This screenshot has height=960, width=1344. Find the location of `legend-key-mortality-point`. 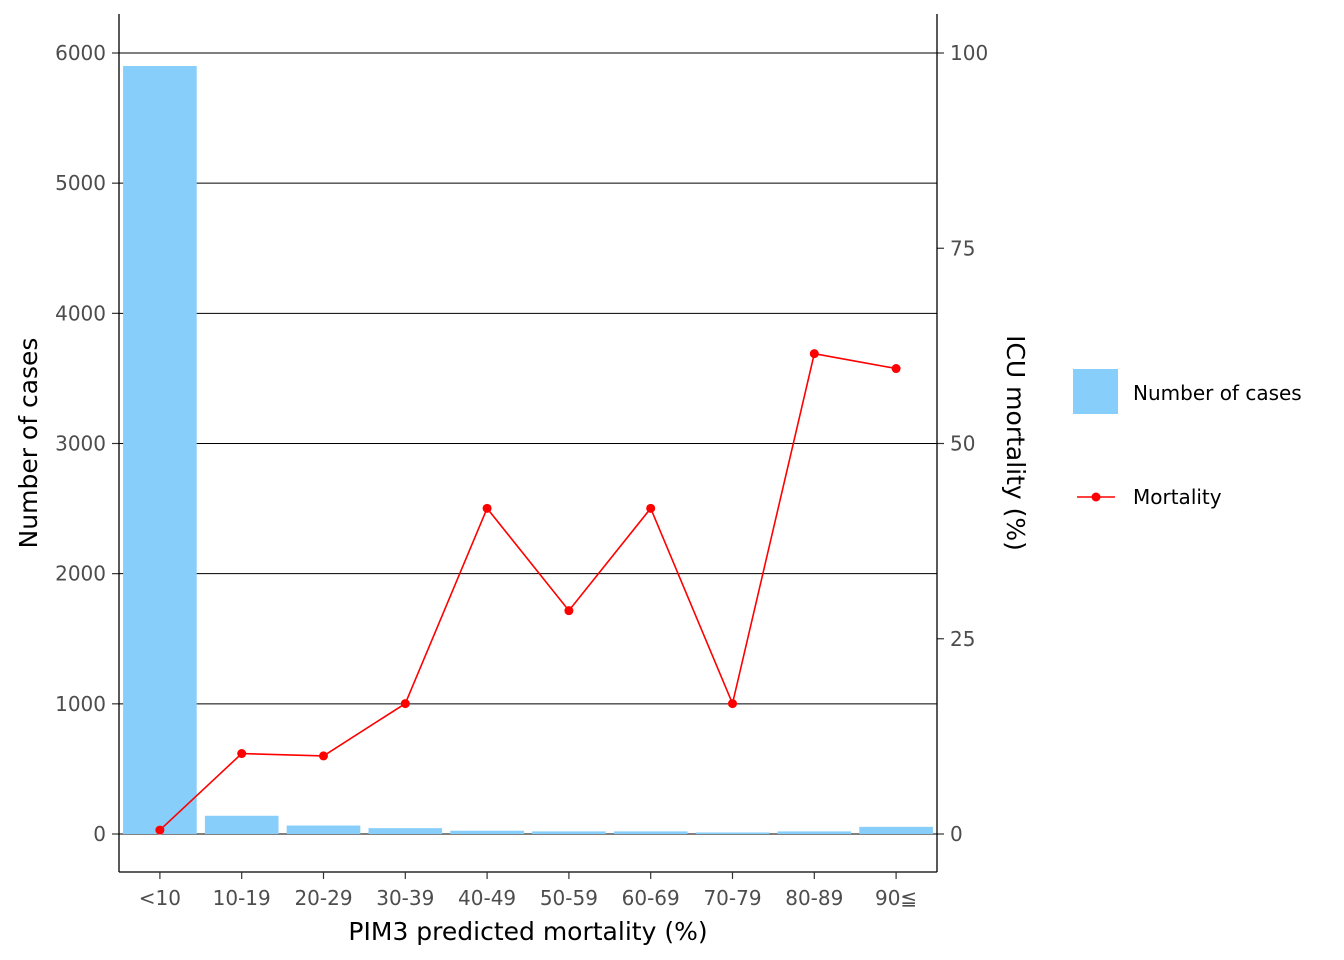

legend-key-mortality-point is located at coordinates (1096, 497).